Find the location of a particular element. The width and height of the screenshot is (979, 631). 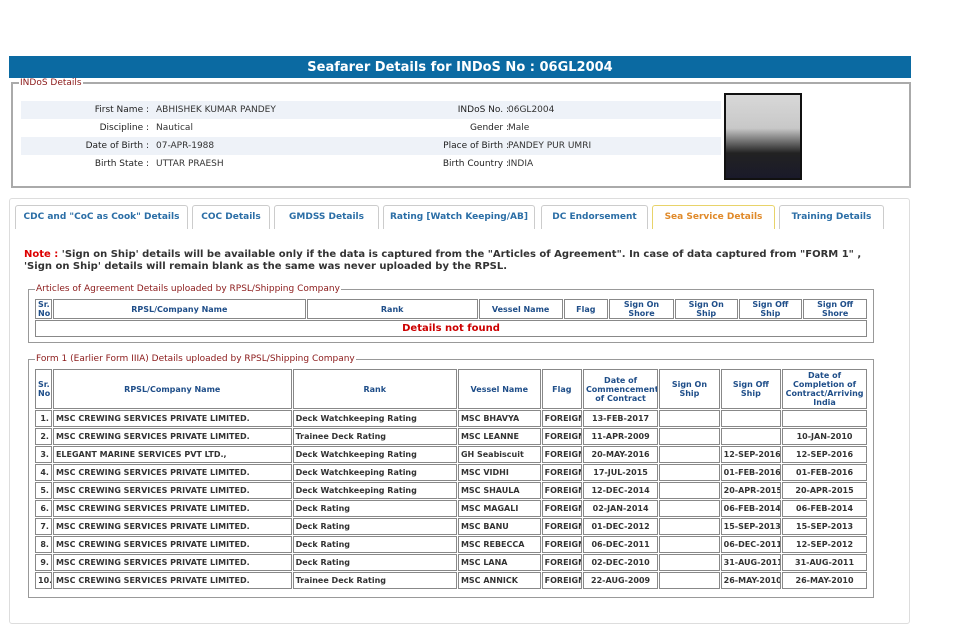

column-header: Date of Commencement of Contract is located at coordinates (620, 389).